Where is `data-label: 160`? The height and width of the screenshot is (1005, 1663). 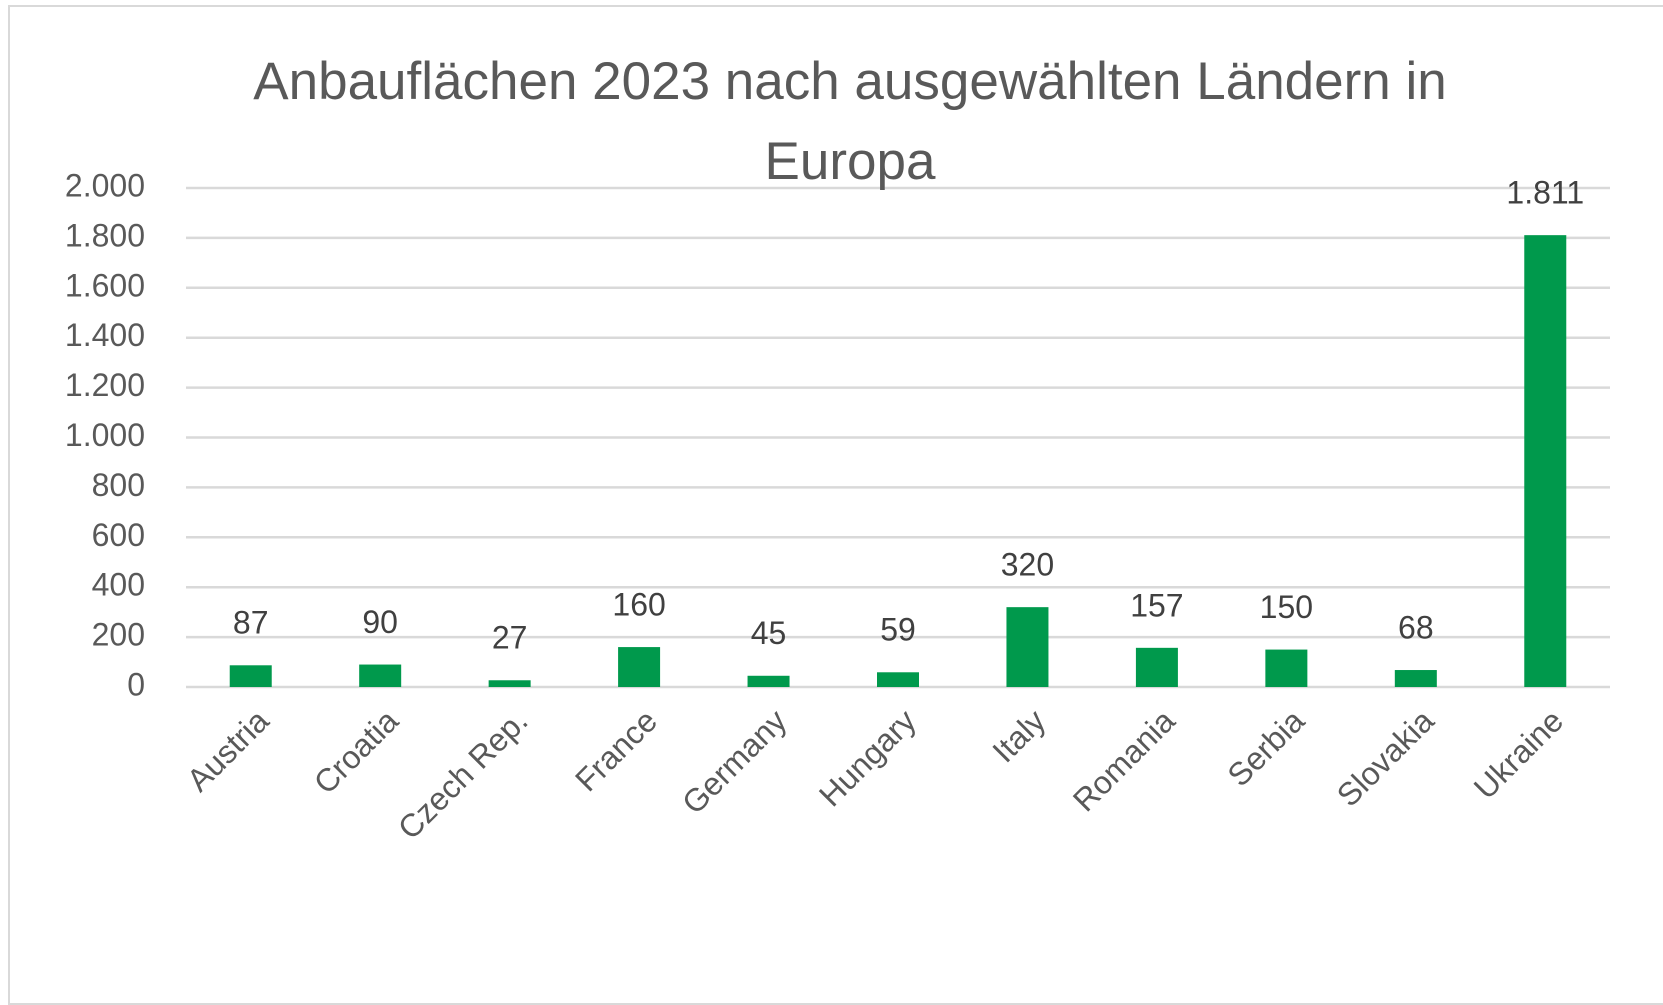 data-label: 160 is located at coordinates (638, 605).